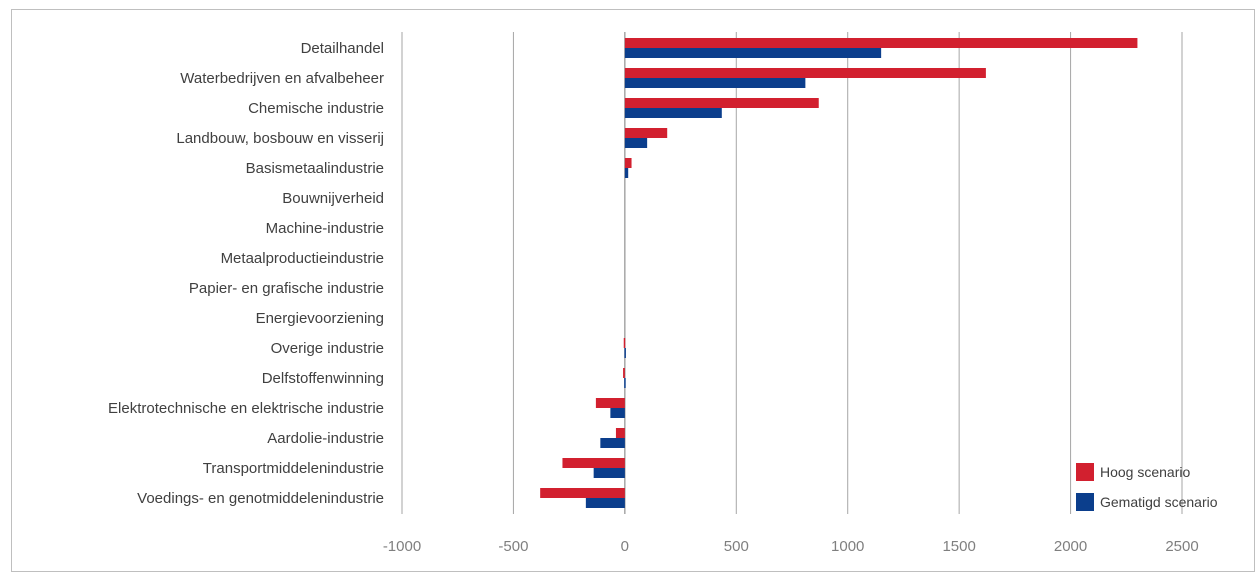  What do you see at coordinates (260, 498) in the screenshot?
I see `category-label: Voedings- en genotmiddelenindustrie` at bounding box center [260, 498].